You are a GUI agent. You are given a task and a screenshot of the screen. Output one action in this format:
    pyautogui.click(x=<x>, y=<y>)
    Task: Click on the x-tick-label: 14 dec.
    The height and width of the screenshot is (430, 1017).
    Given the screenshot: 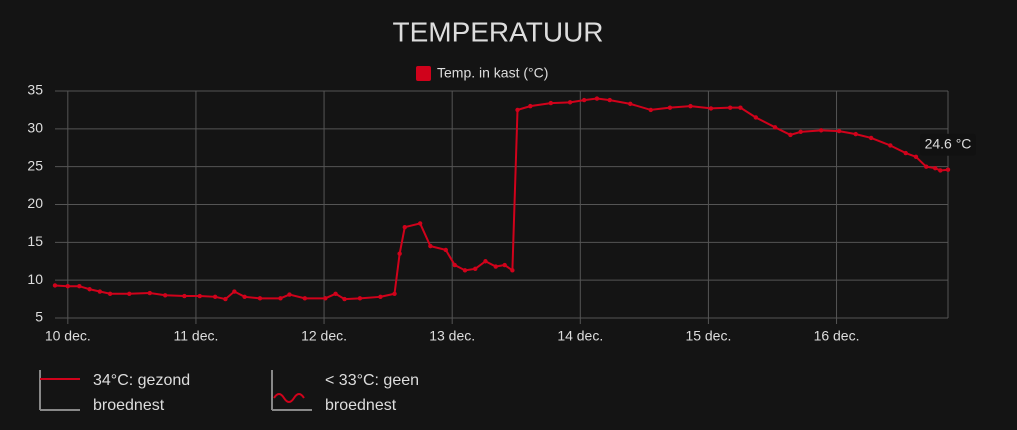 What is the action you would take?
    pyautogui.click(x=580, y=336)
    